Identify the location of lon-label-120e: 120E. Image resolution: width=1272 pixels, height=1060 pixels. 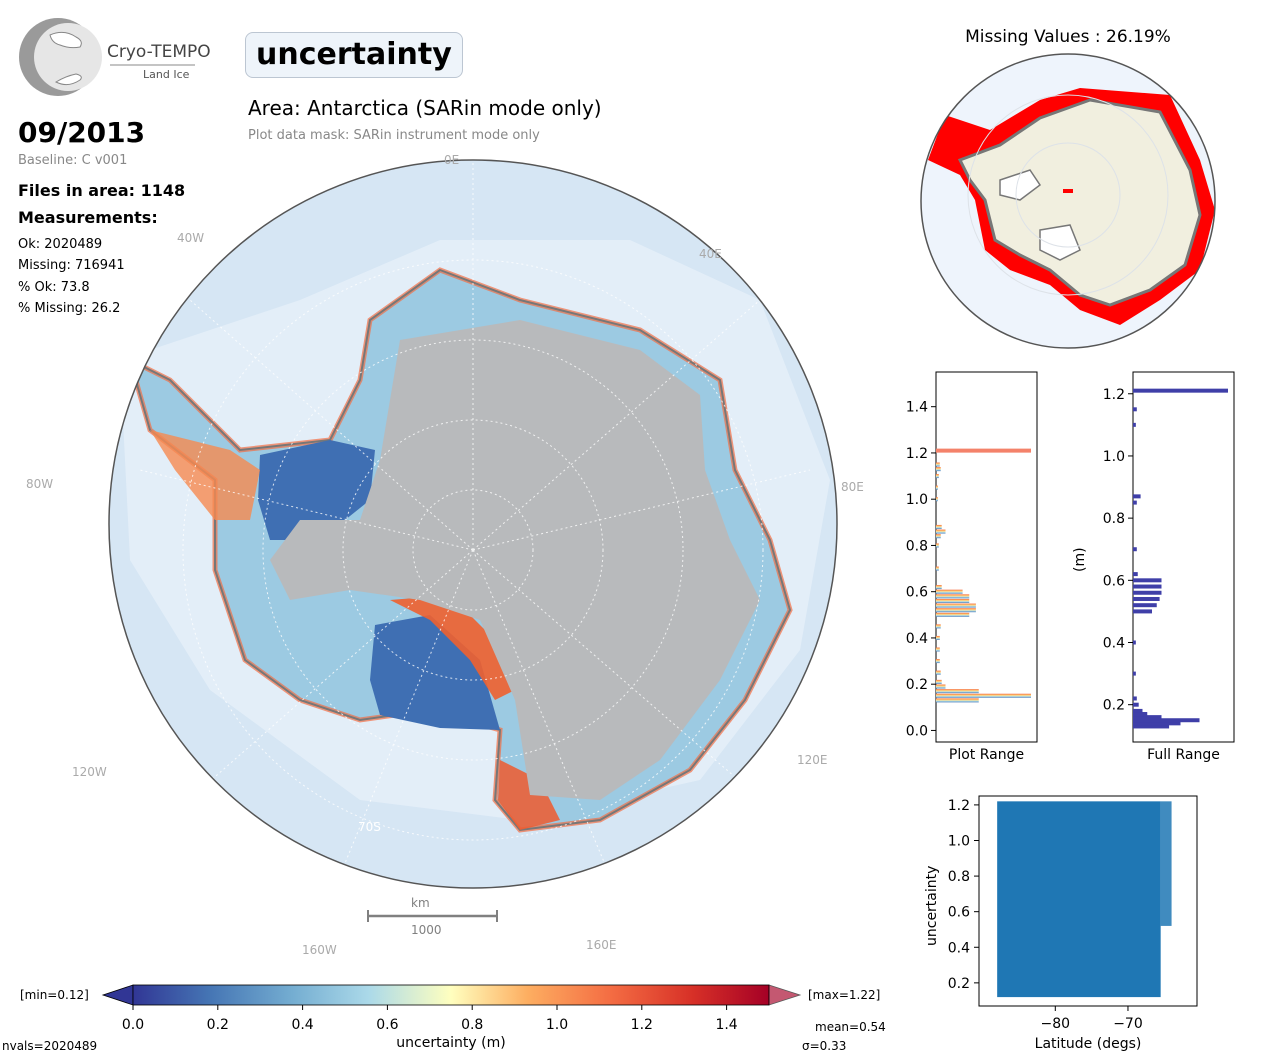
(812, 760).